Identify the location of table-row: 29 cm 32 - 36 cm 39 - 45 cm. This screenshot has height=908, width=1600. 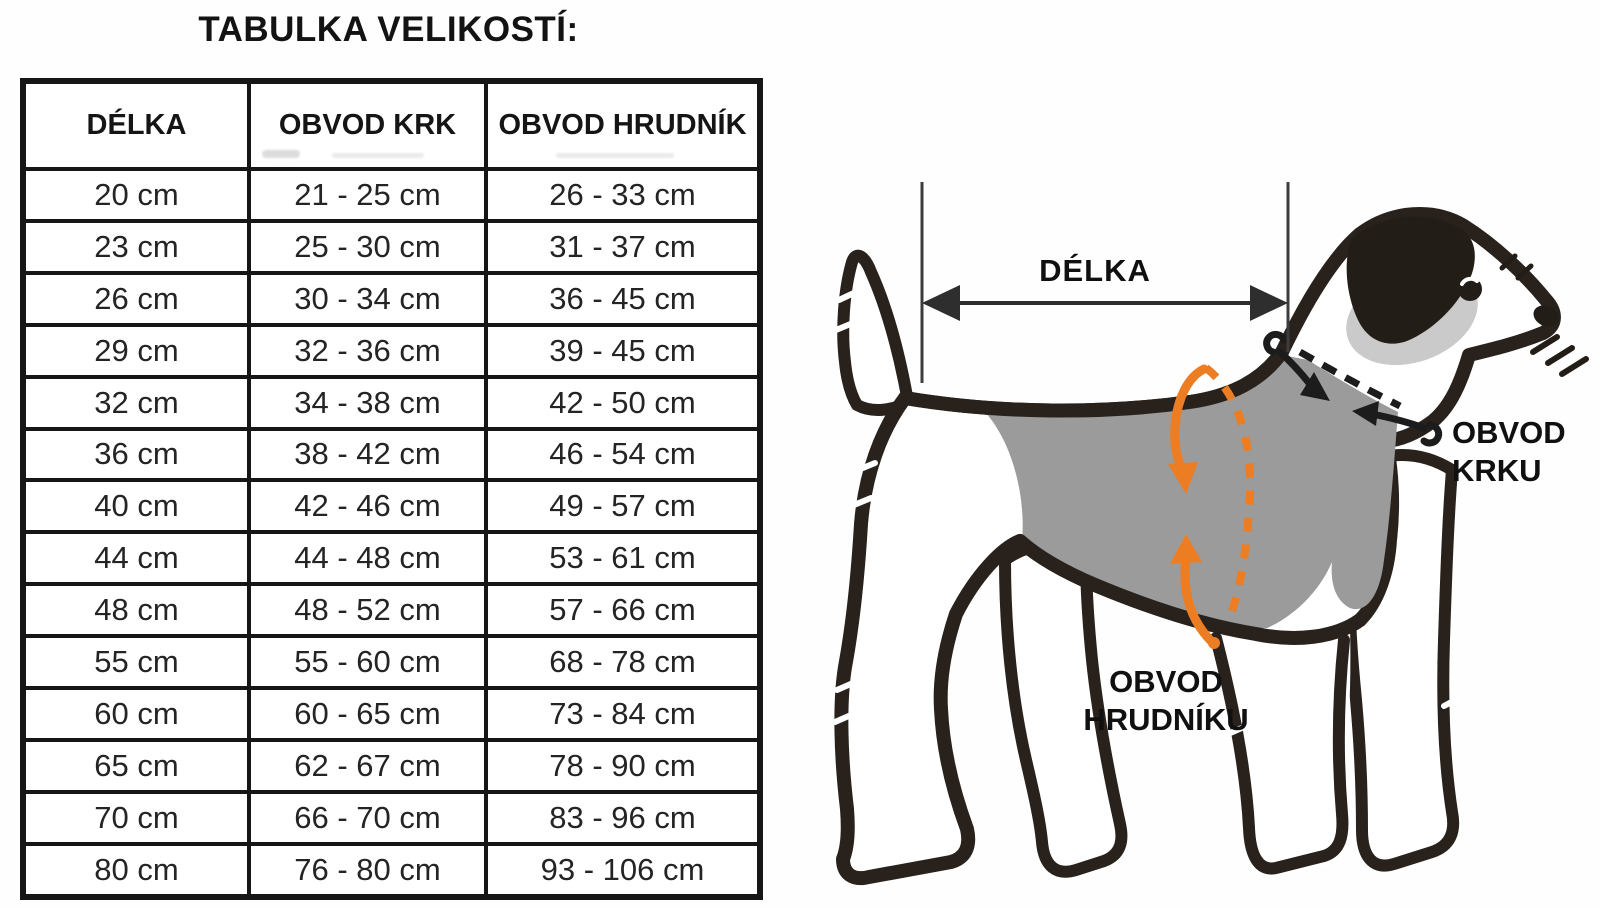
(391, 350).